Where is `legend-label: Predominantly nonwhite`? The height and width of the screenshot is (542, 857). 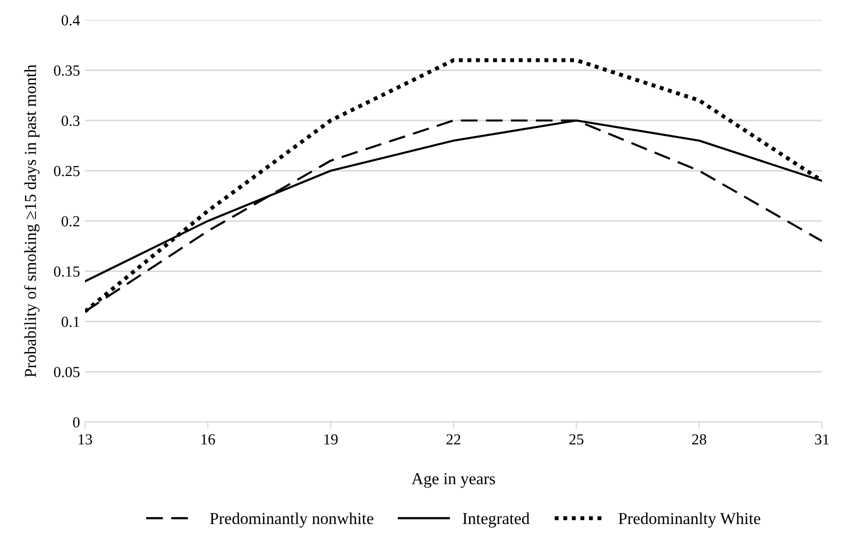
legend-label: Predominantly nonwhite is located at coordinates (292, 520).